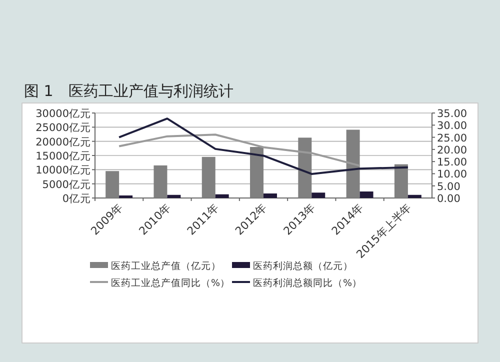 This screenshot has height=362, width=500. What do you see at coordinates (452, 138) in the screenshot?
I see `y2-tick-label: 25.00` at bounding box center [452, 138].